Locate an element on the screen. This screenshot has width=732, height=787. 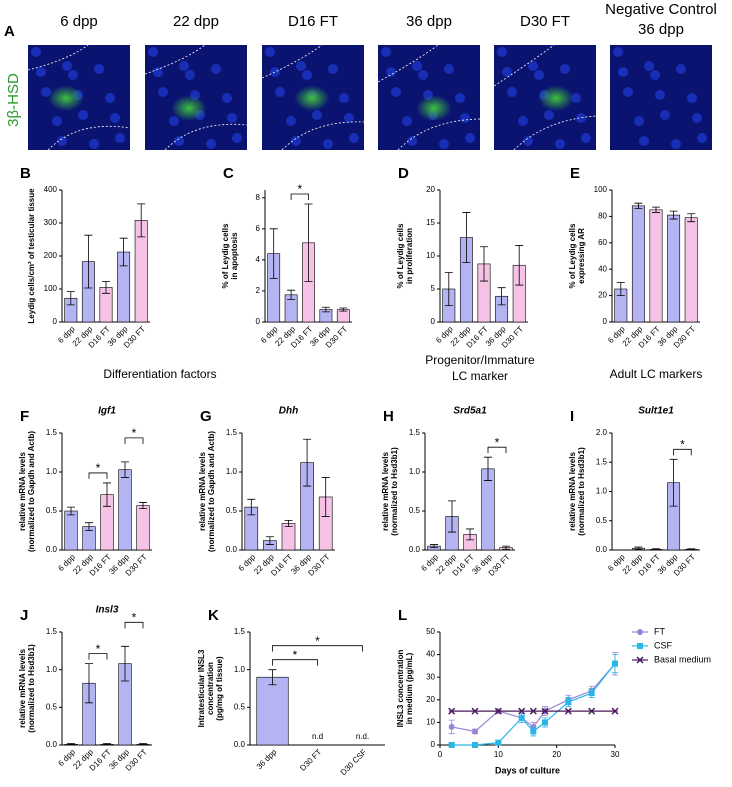
value-label: n.d. is located at coordinates (362, 736).